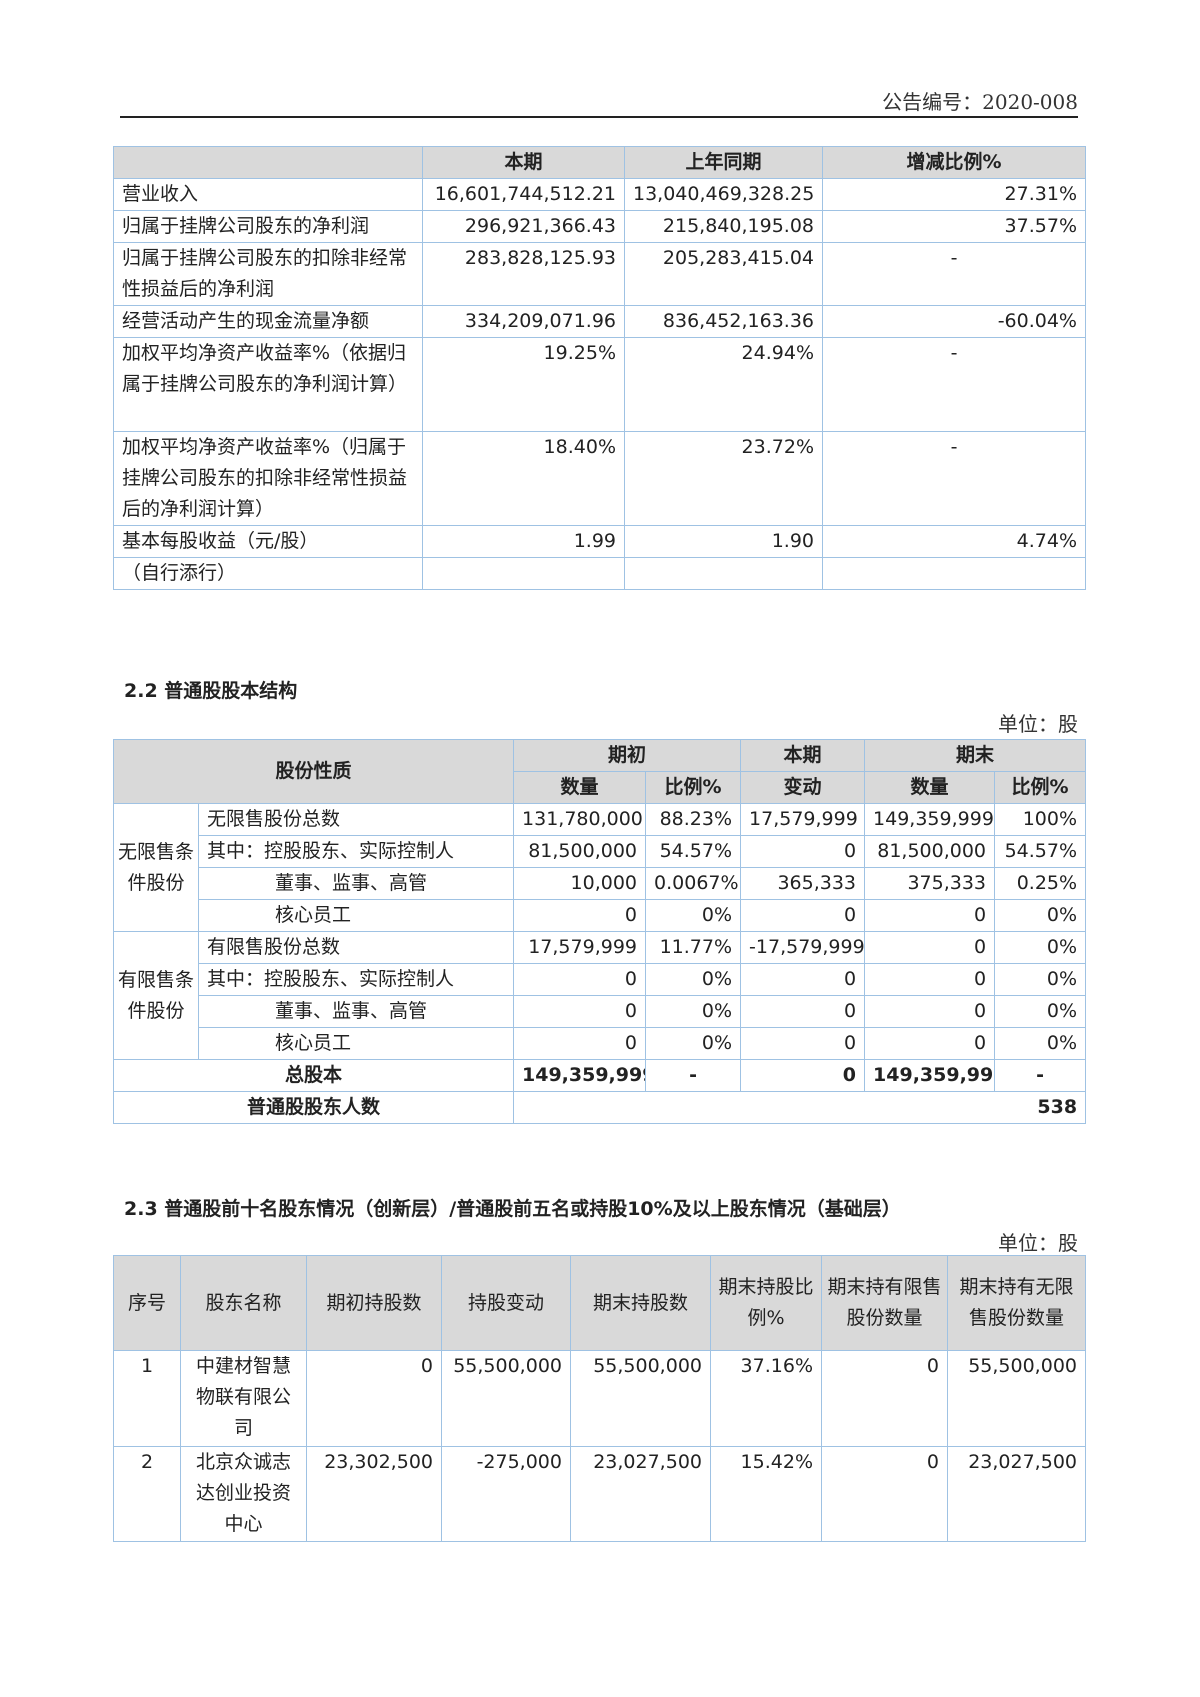 The height and width of the screenshot is (1697, 1200). Describe the element at coordinates (930, 787) in the screenshot. I see `header-qty: 数量` at that location.